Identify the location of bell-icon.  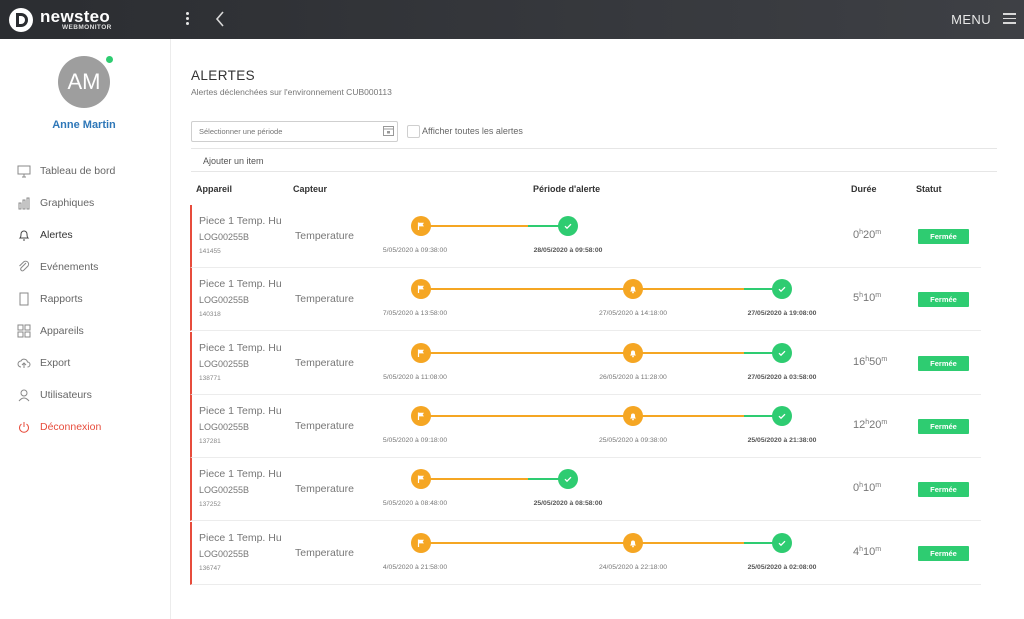
(633, 543).